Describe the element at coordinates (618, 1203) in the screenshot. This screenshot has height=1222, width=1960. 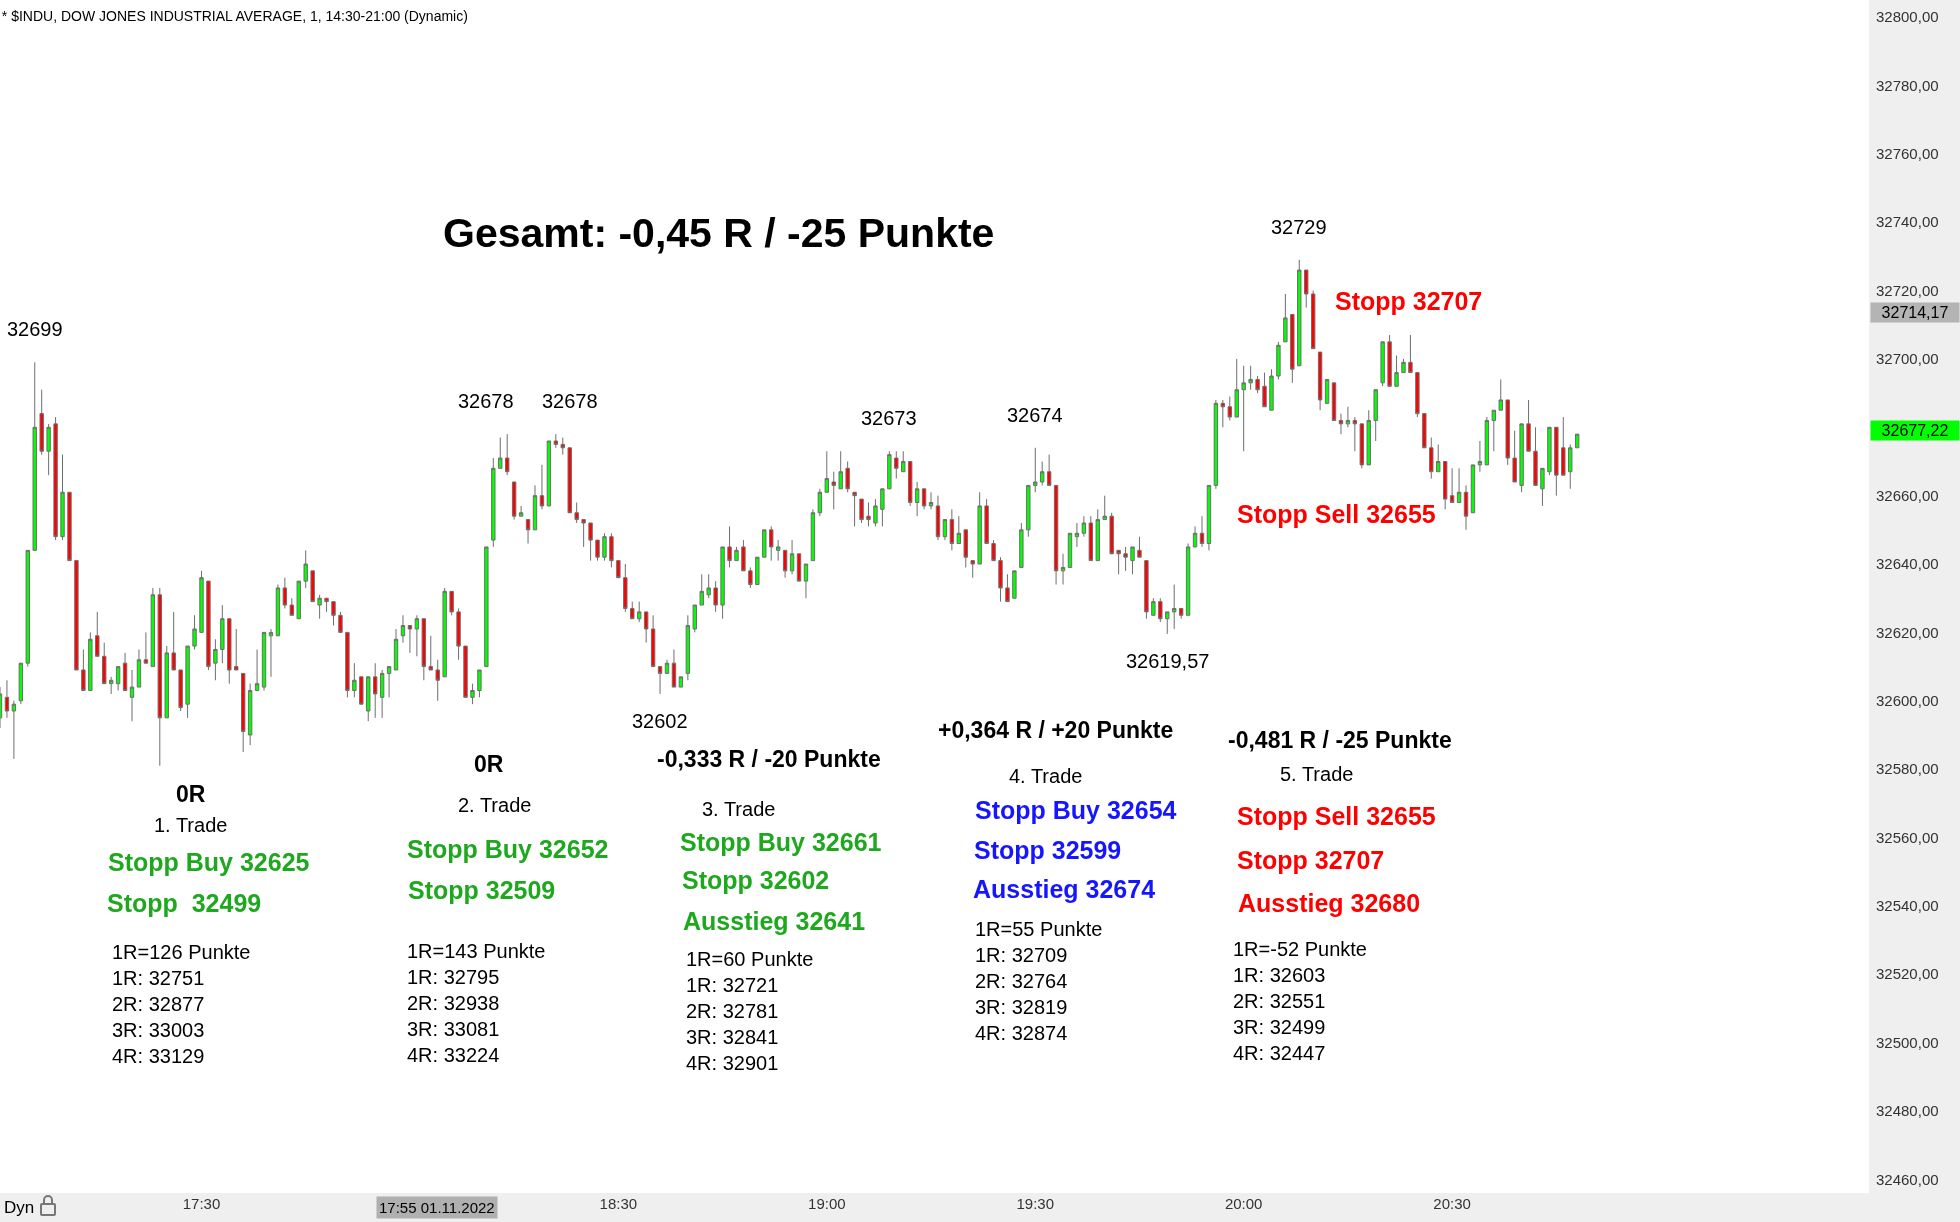
I see `x-tick-label: 18:30` at that location.